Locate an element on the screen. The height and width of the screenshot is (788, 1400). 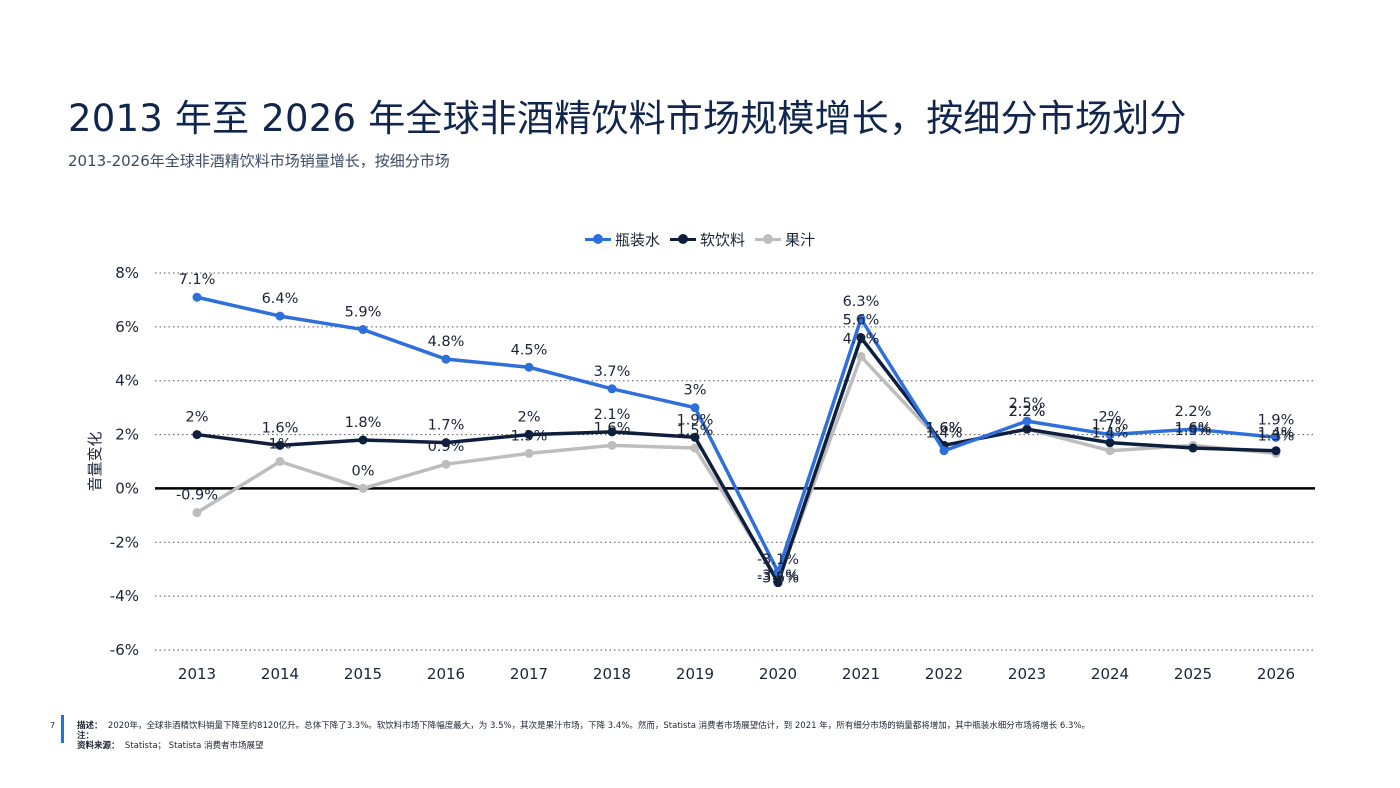
data-label: -0.9% is located at coordinates (197, 496).